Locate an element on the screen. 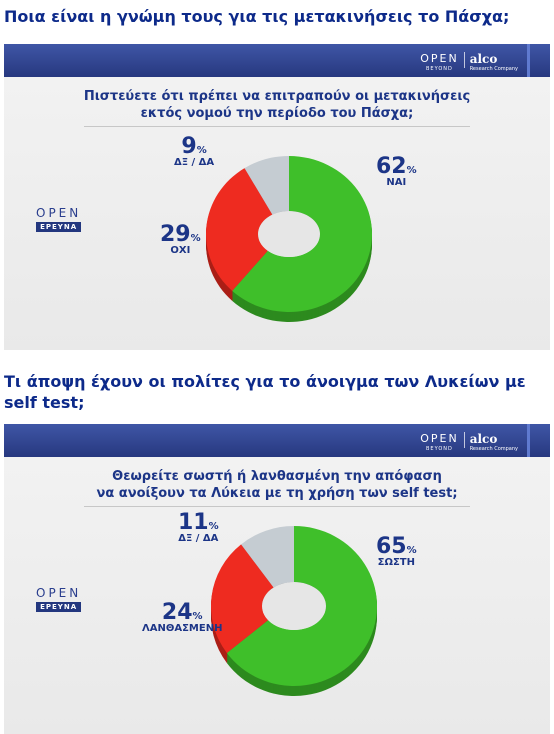  slice-label-no: 29% ΟΧΙ is located at coordinates (180, 239).